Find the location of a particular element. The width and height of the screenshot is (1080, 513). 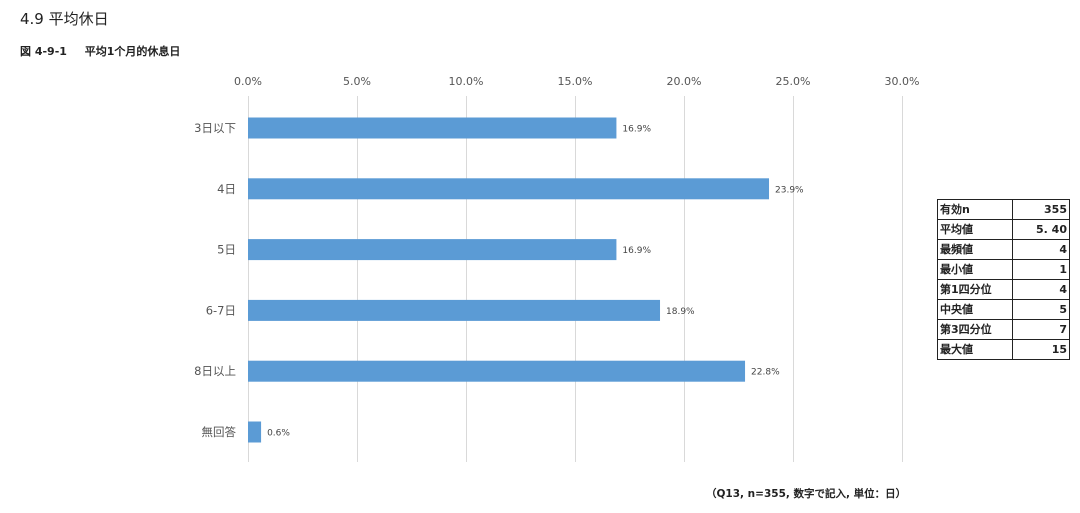

x-tick-label: 15.0% is located at coordinates (575, 81).